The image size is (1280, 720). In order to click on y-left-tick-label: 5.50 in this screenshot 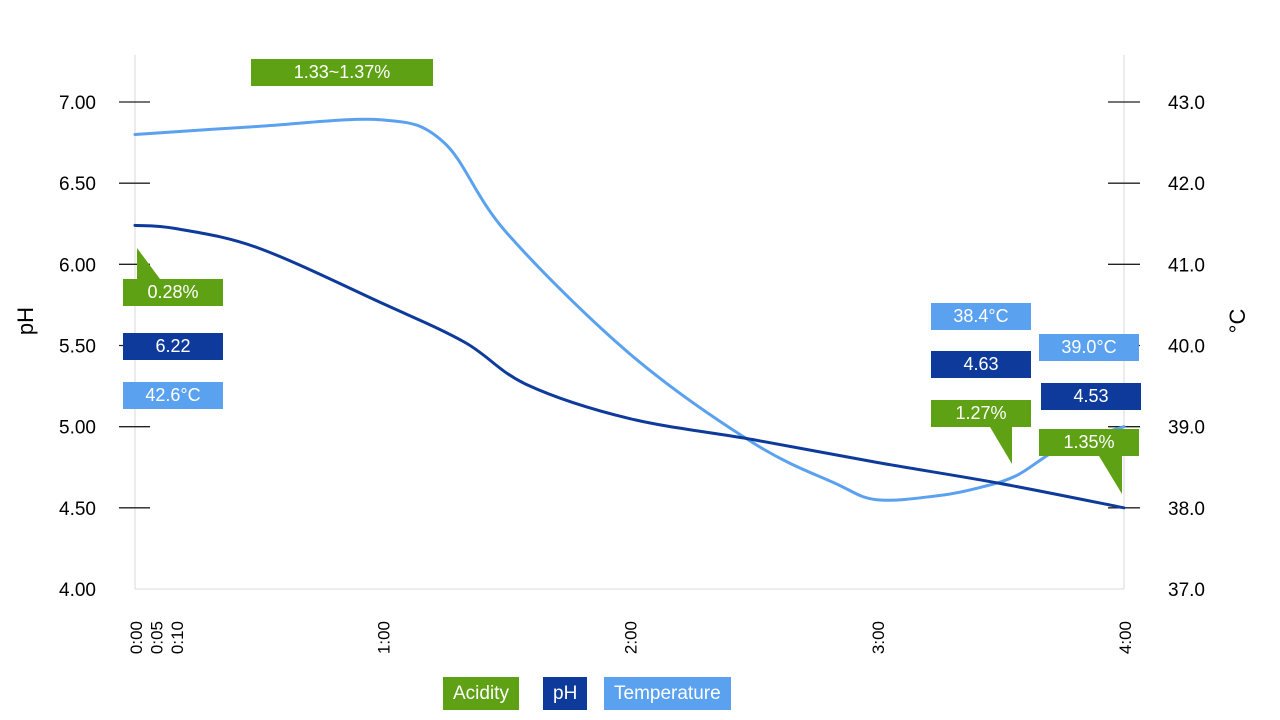, I will do `click(77, 347)`.